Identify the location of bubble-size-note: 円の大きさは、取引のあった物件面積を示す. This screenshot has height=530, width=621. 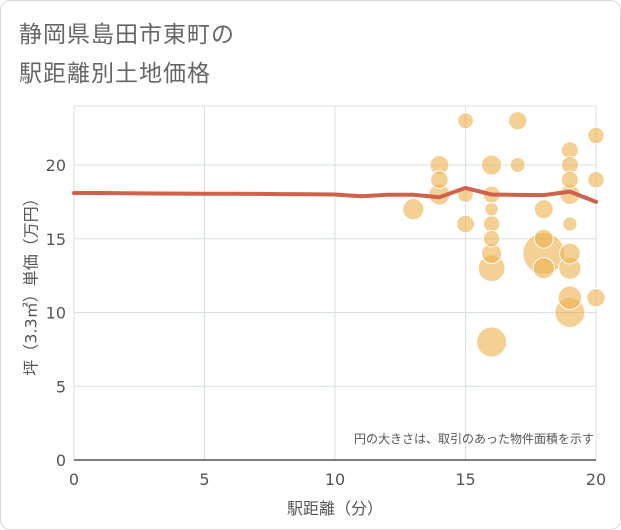
(474, 438).